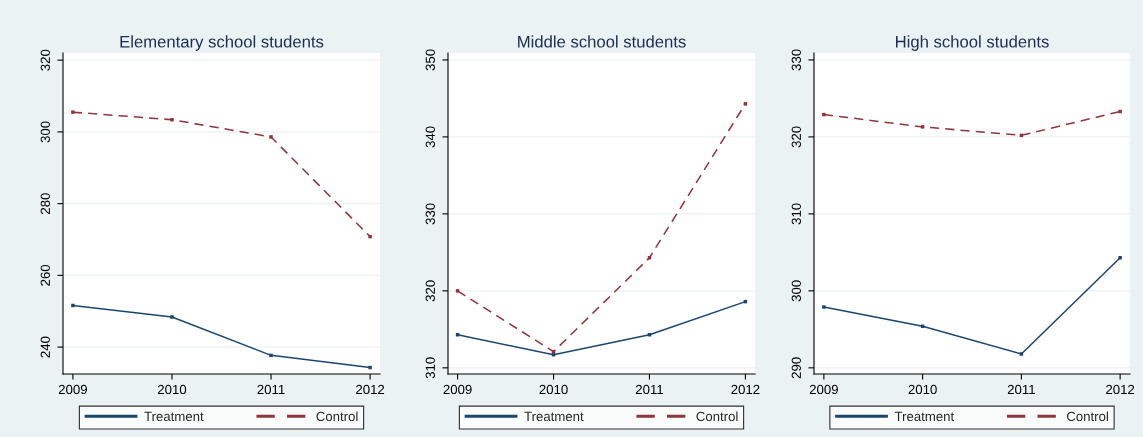  Describe the element at coordinates (972, 43) in the screenshot. I see `chart-title: High school students` at that location.